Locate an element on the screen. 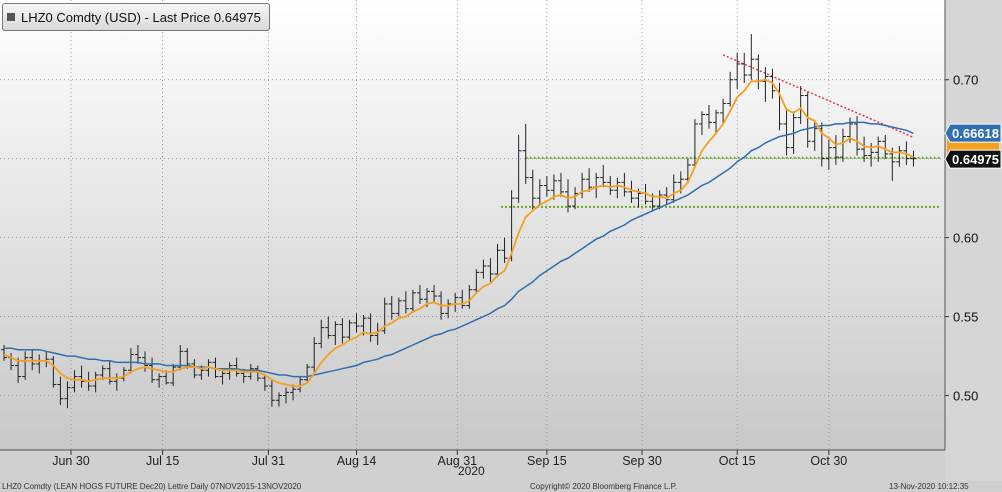 The width and height of the screenshot is (1002, 492). price-tag-last_price: 0.64975 is located at coordinates (973, 159).